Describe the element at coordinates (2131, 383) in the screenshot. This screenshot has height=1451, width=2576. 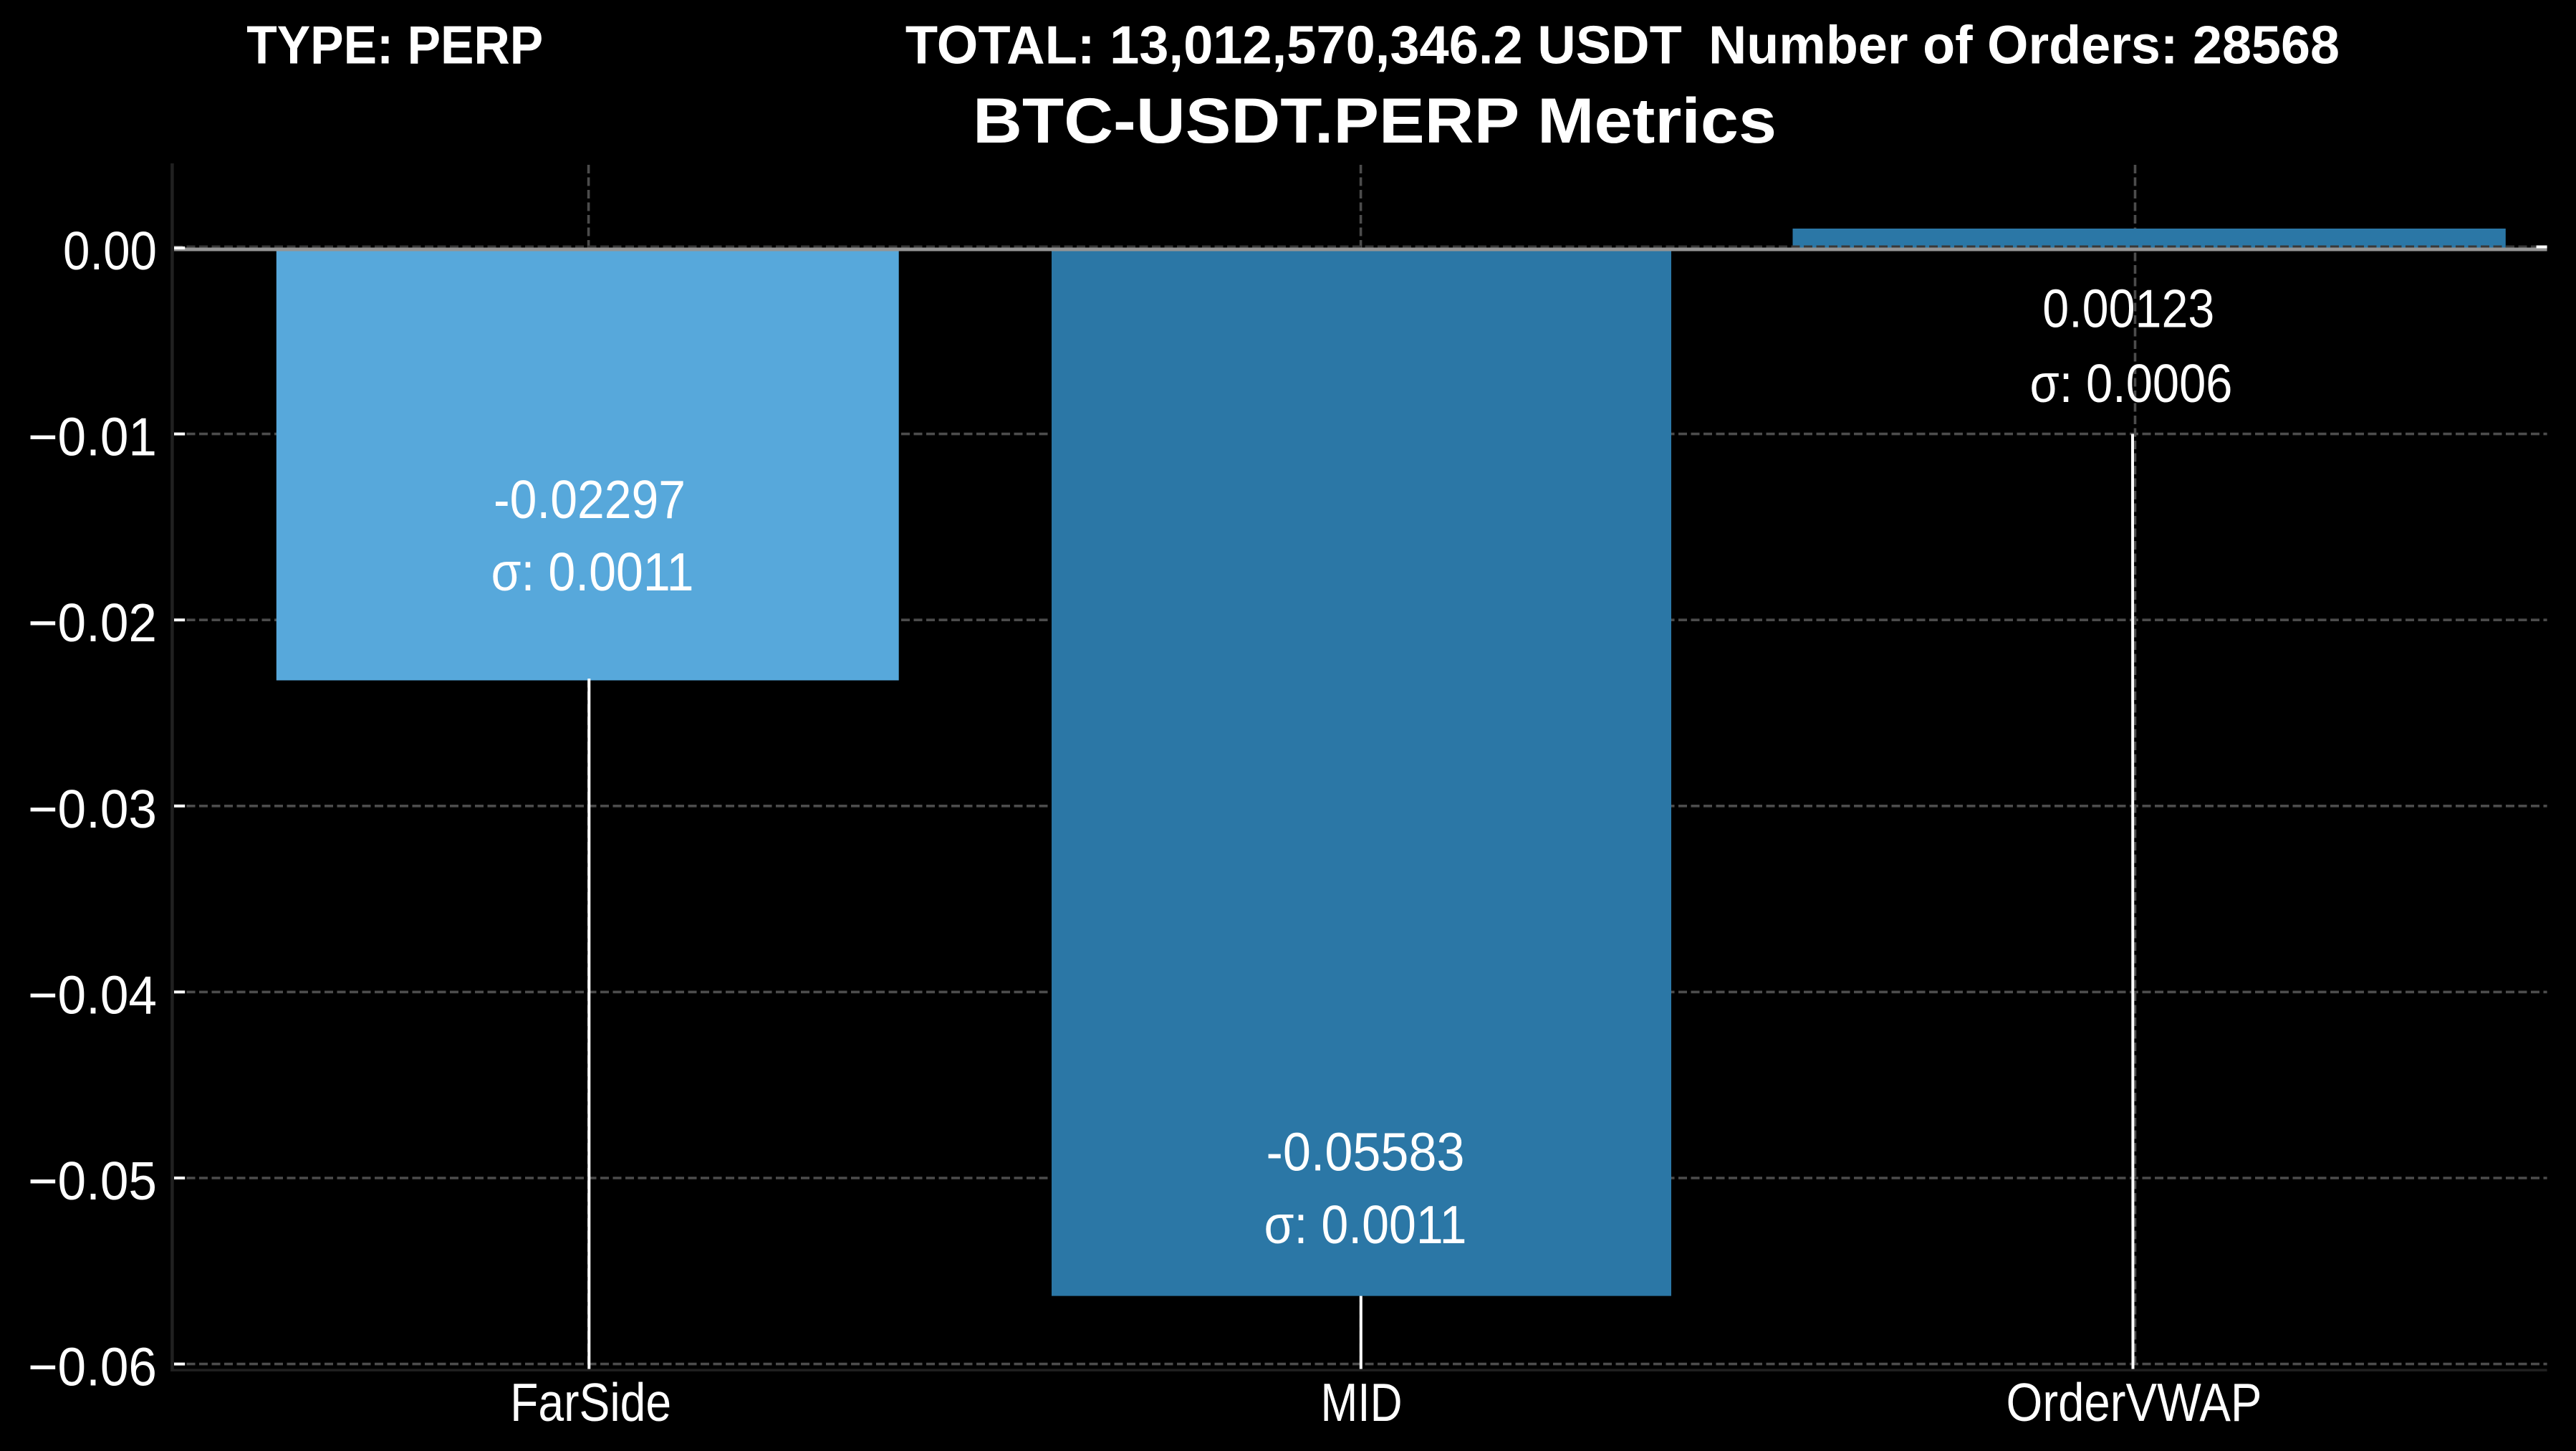
I see `svg-text: σ: 0.0006` at that location.